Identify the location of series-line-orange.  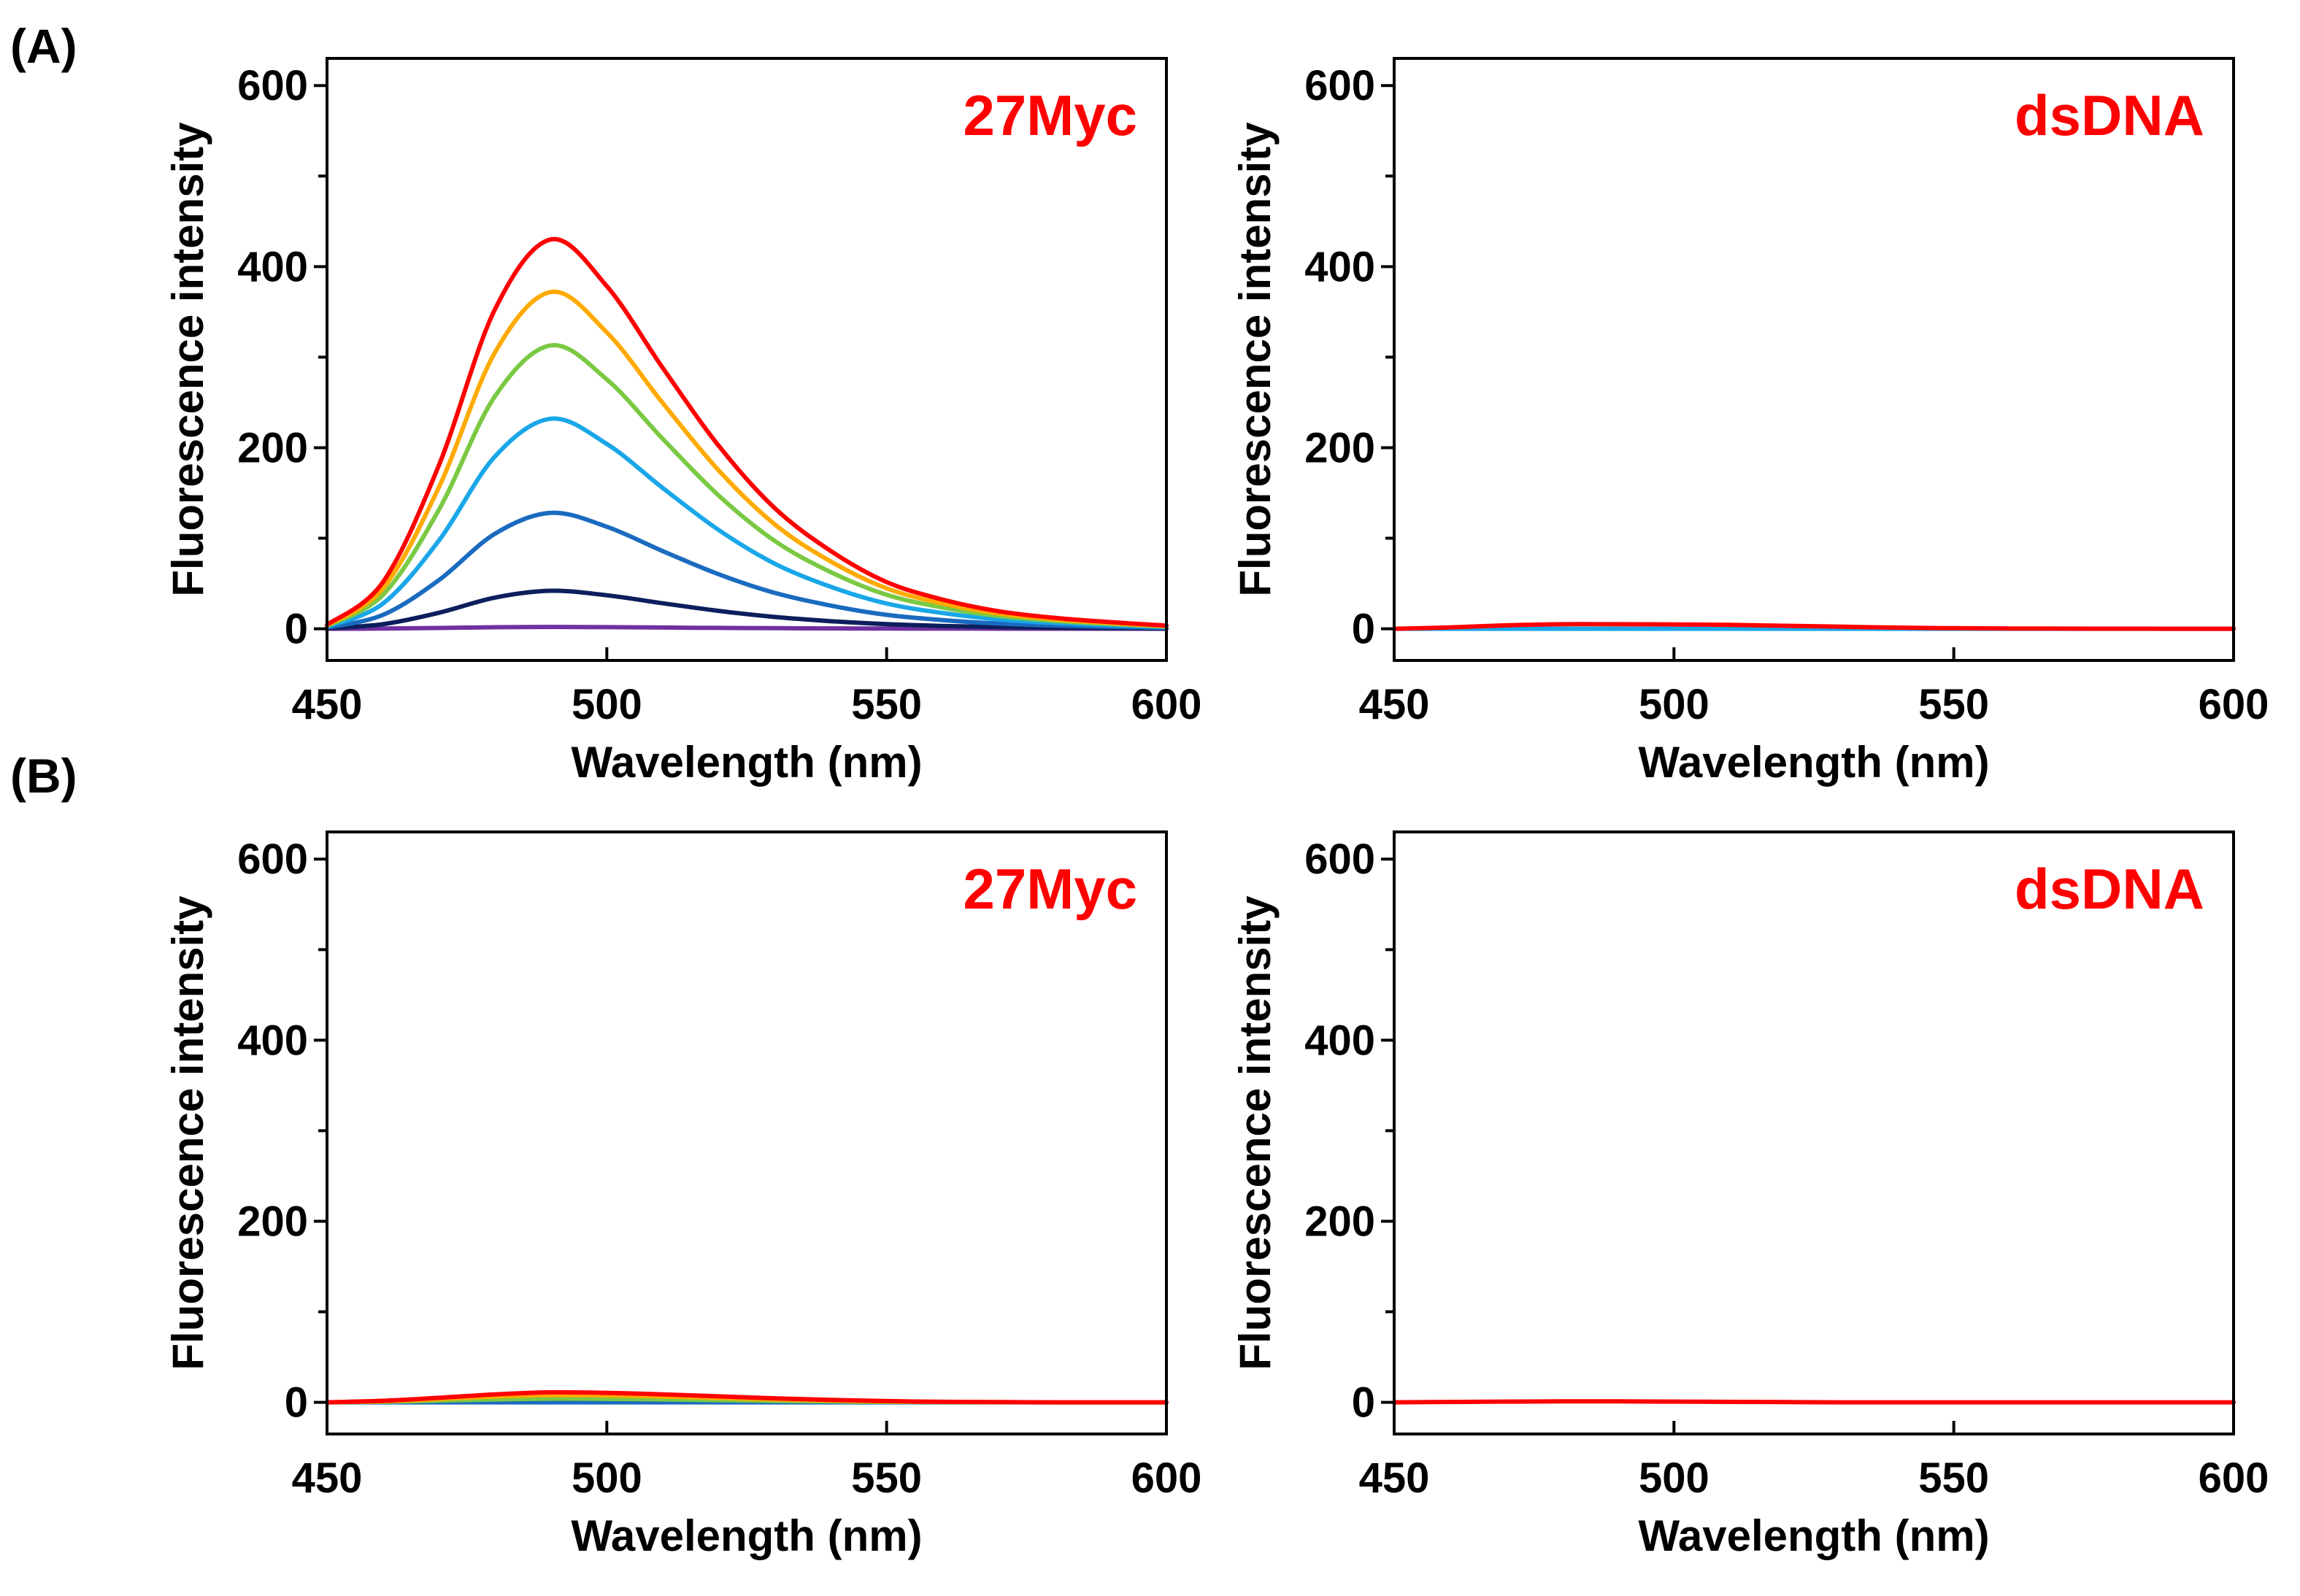
(747, 458).